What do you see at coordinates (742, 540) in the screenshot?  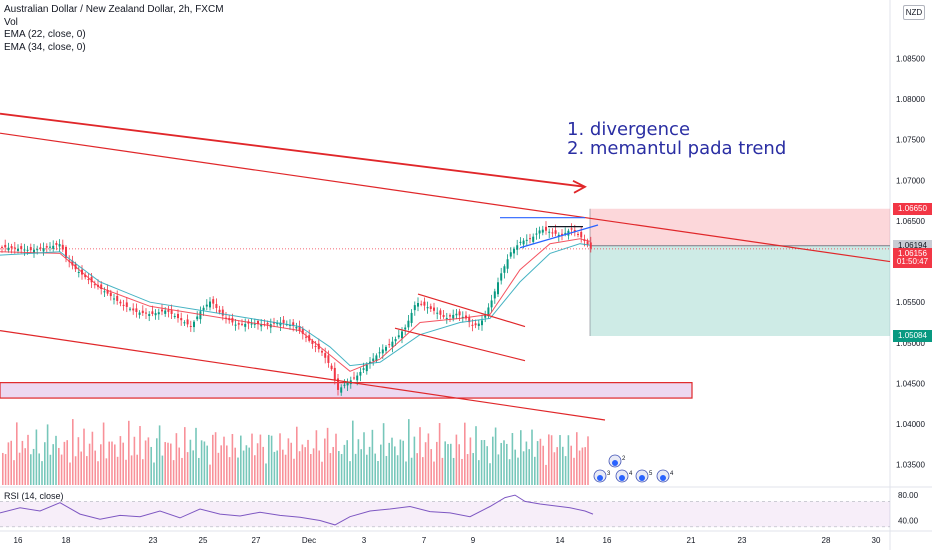 I see `time-axis-tick: 23` at bounding box center [742, 540].